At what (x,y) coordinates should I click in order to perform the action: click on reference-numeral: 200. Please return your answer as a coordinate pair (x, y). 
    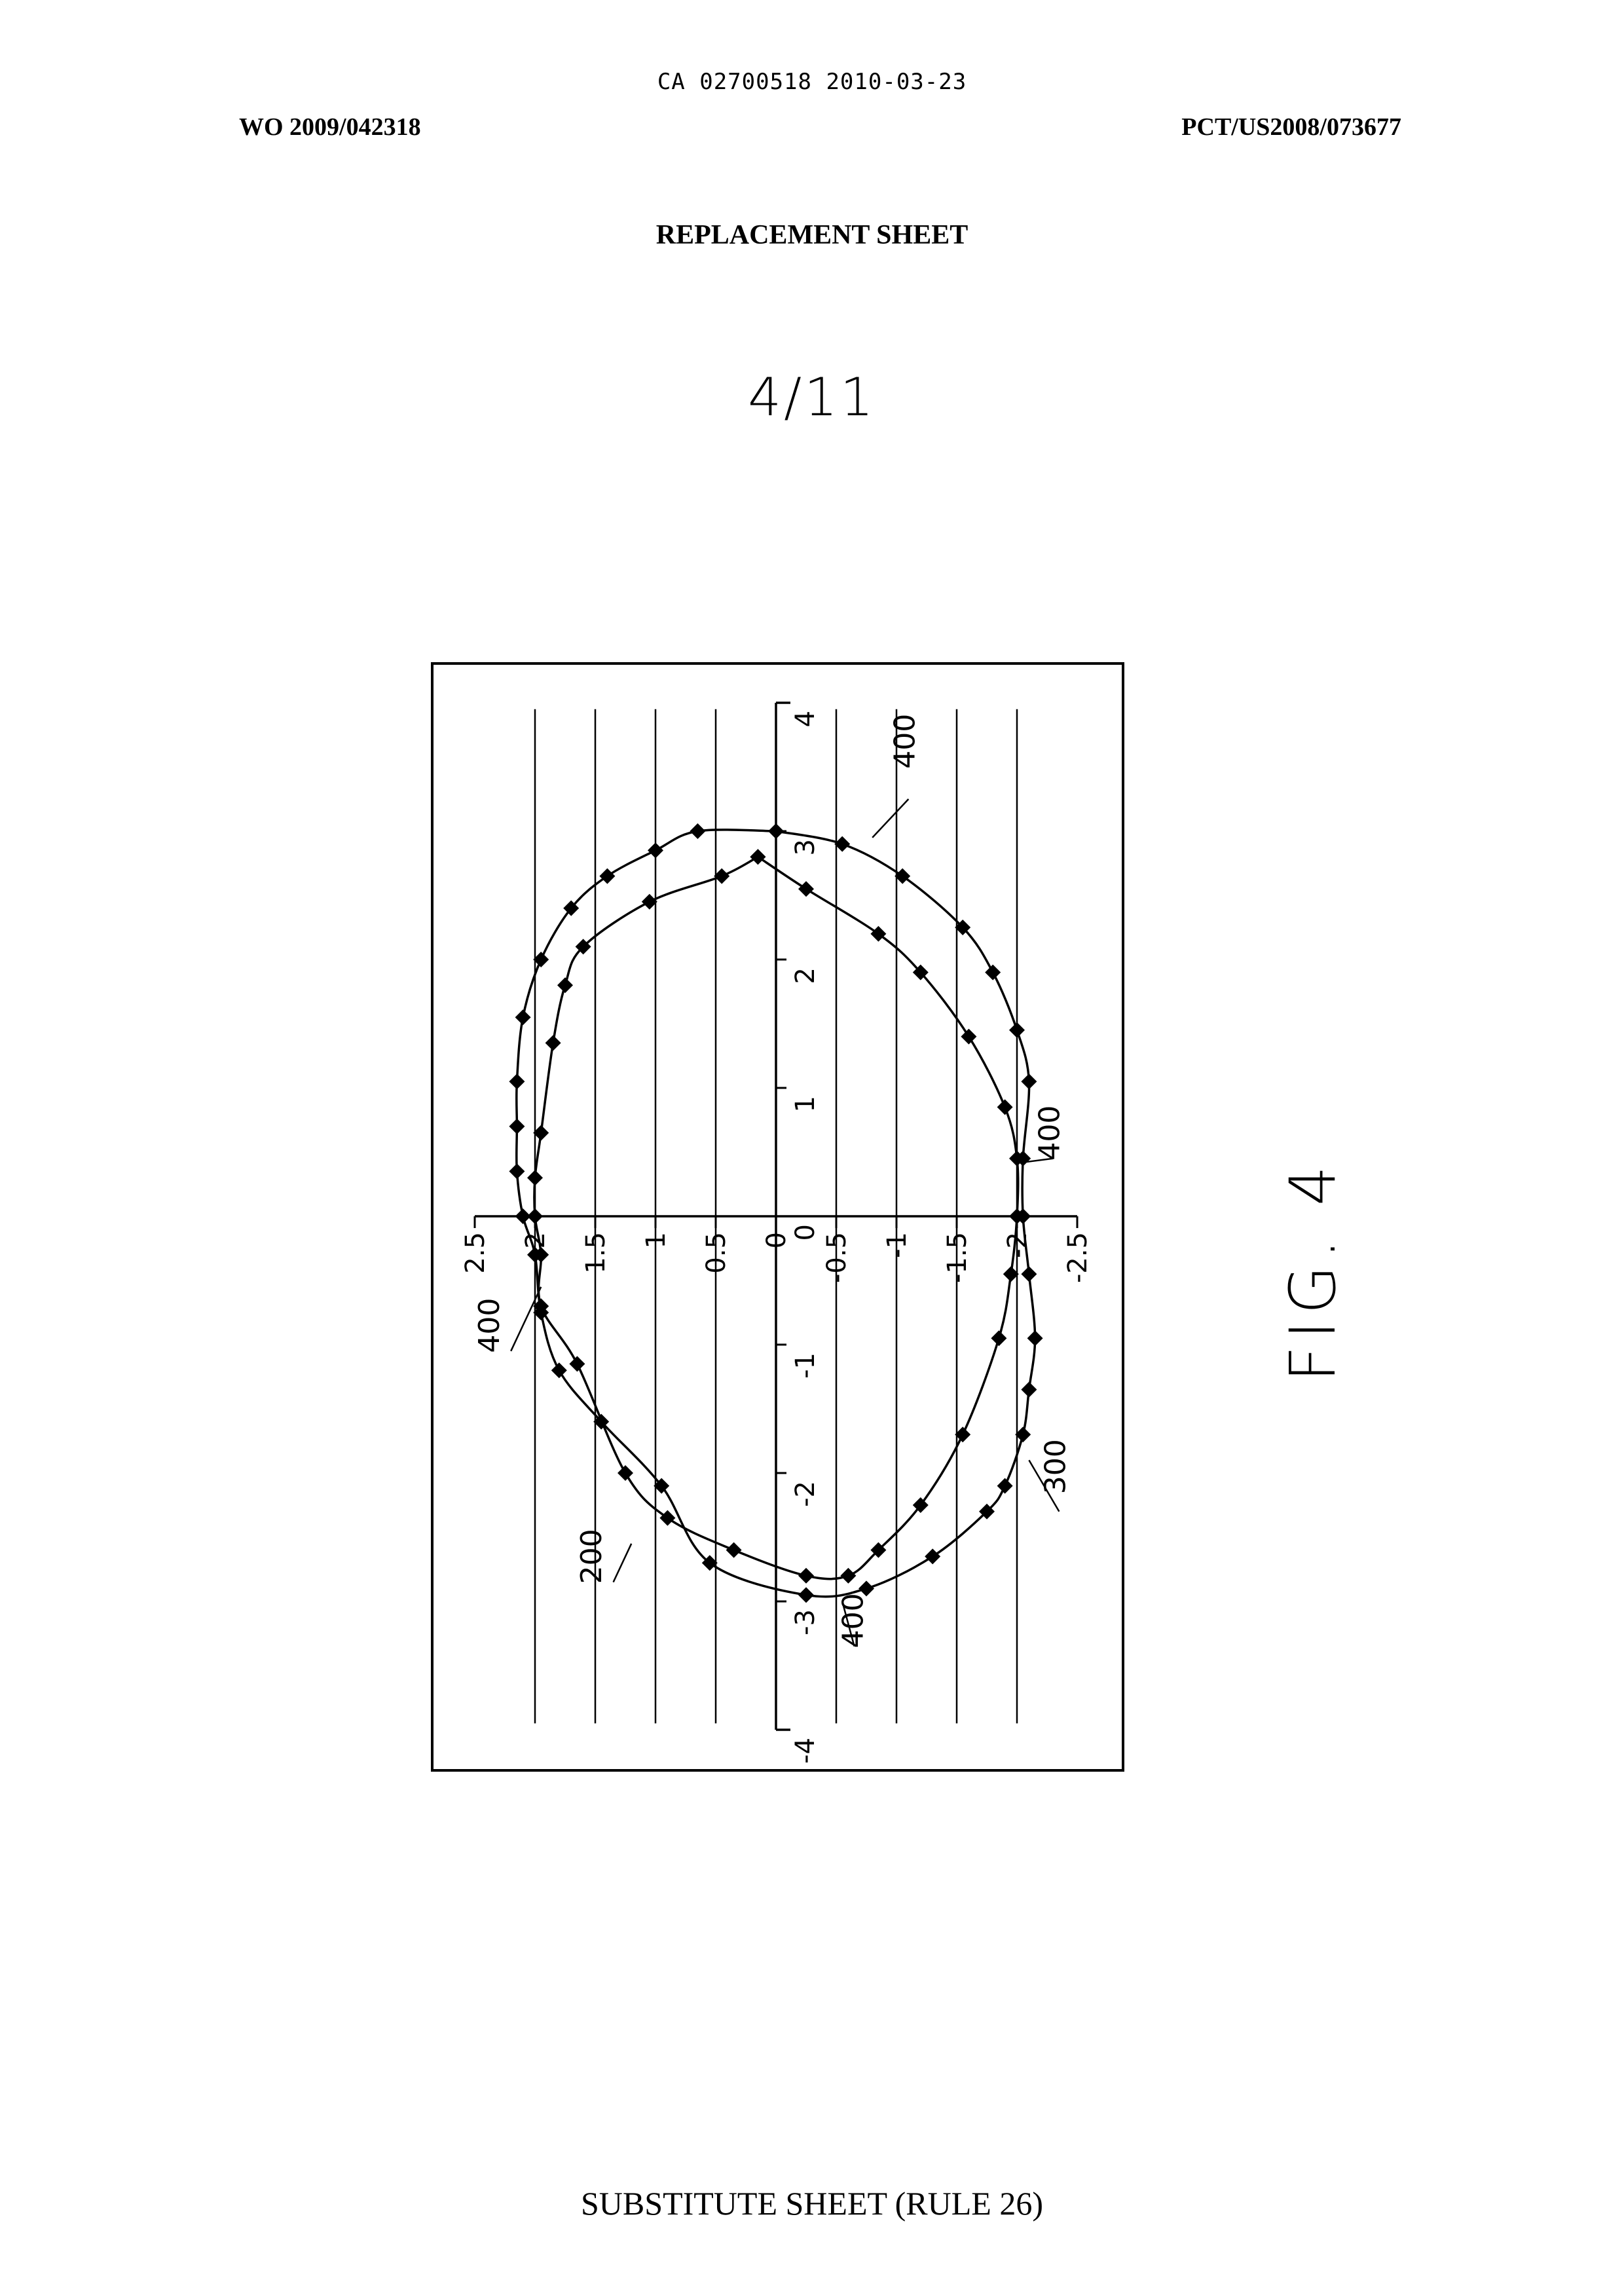
    Looking at the image, I should click on (591, 1556).